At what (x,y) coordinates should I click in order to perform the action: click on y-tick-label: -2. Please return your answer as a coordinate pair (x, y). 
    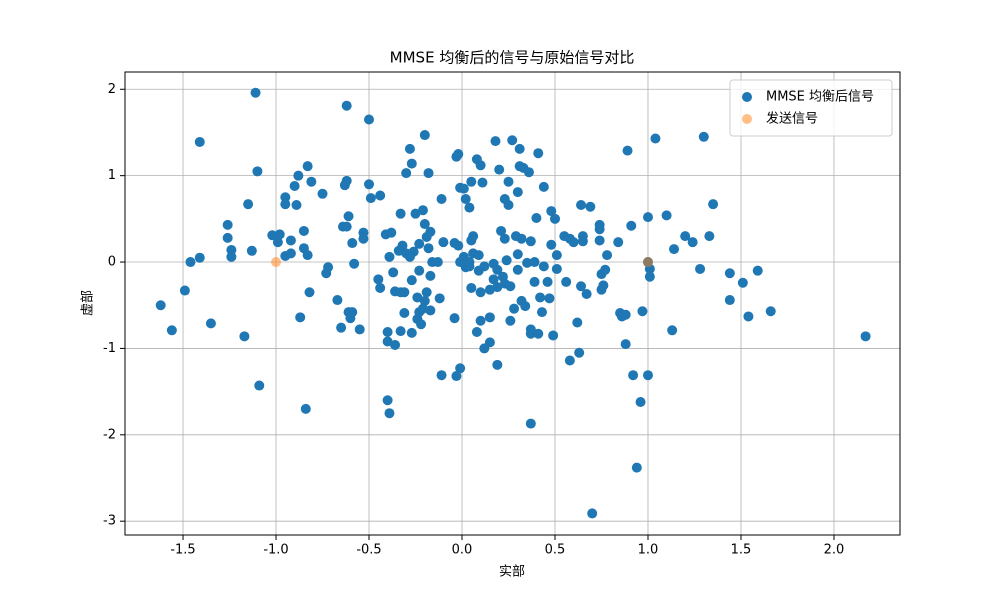
    Looking at the image, I should click on (109, 434).